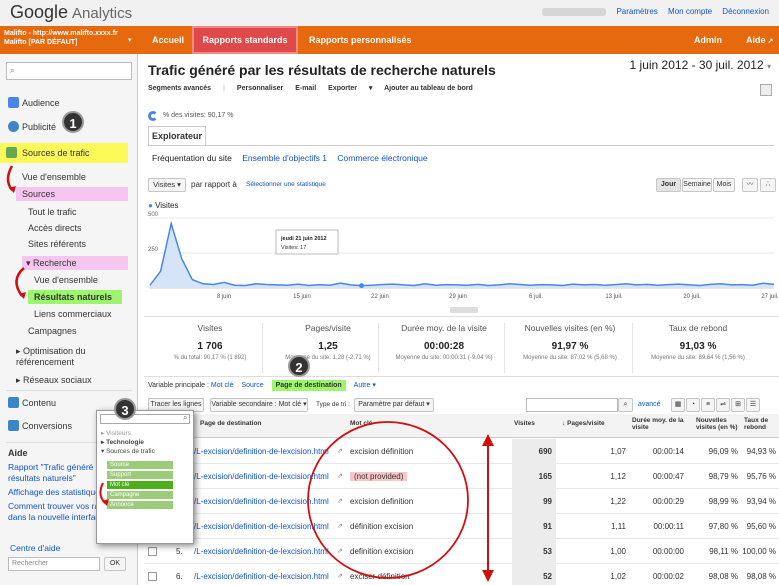  What do you see at coordinates (64, 153) in the screenshot?
I see `sidebar-item-sources-trafic: Sources de trafic` at bounding box center [64, 153].